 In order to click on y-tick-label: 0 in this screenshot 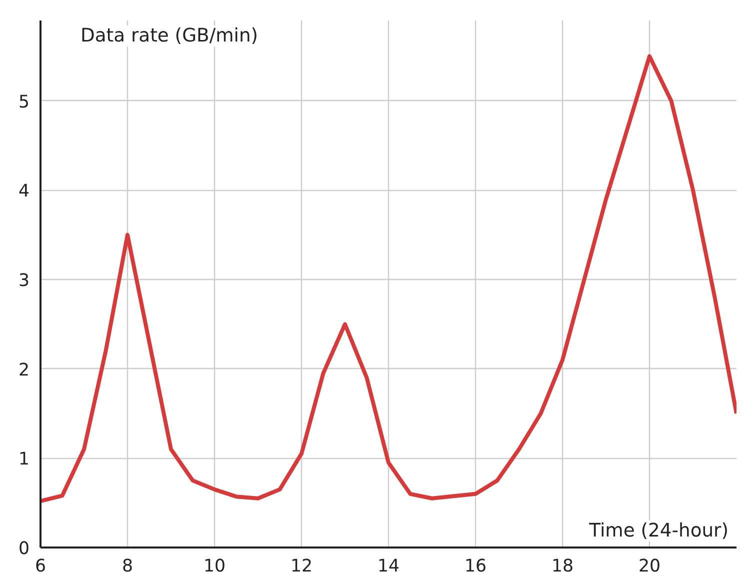, I will do `click(24, 549)`.